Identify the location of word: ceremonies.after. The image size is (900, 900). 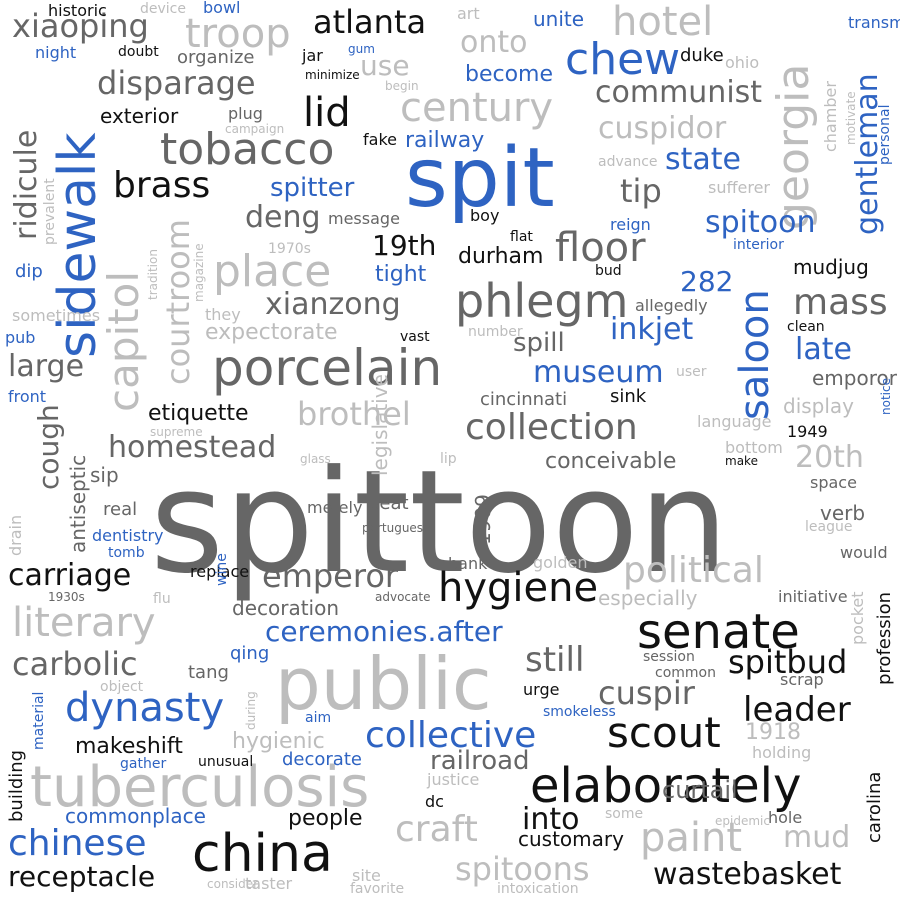
(384, 631).